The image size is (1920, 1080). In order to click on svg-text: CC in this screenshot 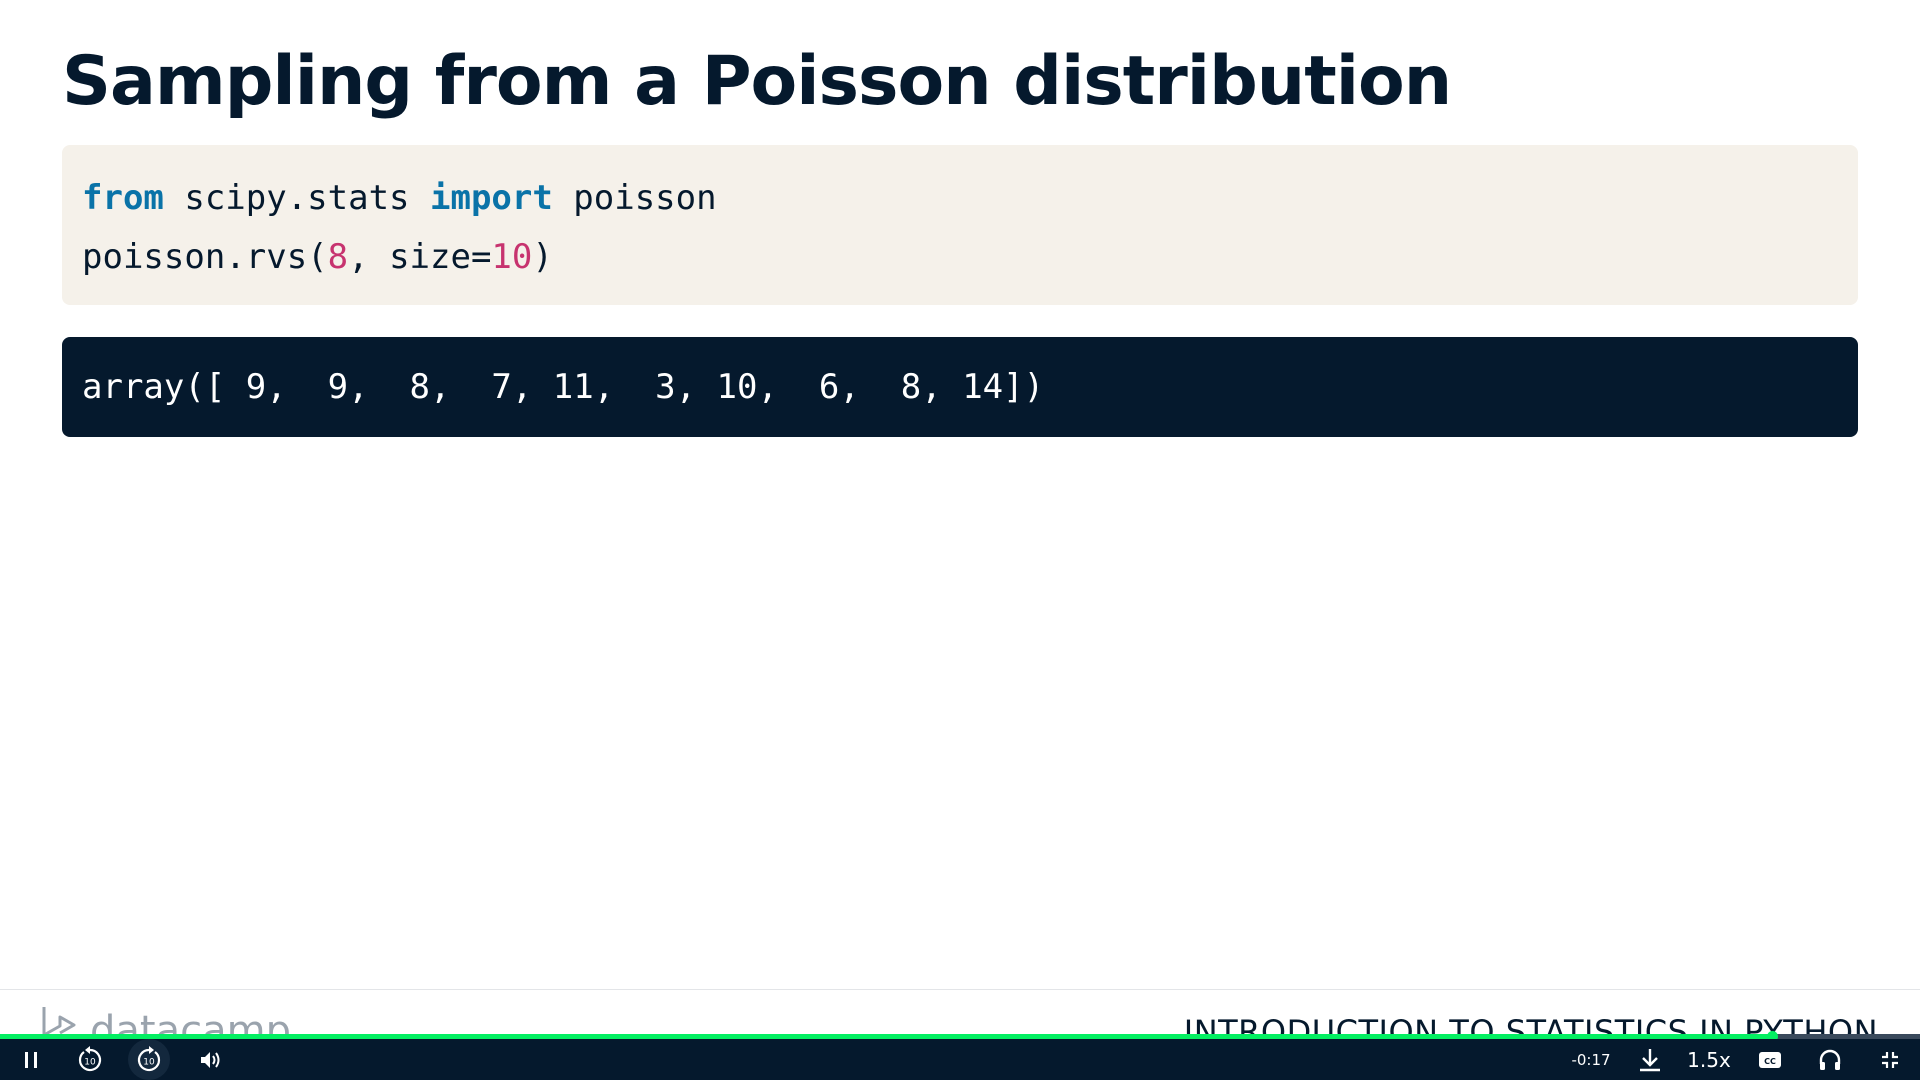, I will do `click(1770, 1061)`.